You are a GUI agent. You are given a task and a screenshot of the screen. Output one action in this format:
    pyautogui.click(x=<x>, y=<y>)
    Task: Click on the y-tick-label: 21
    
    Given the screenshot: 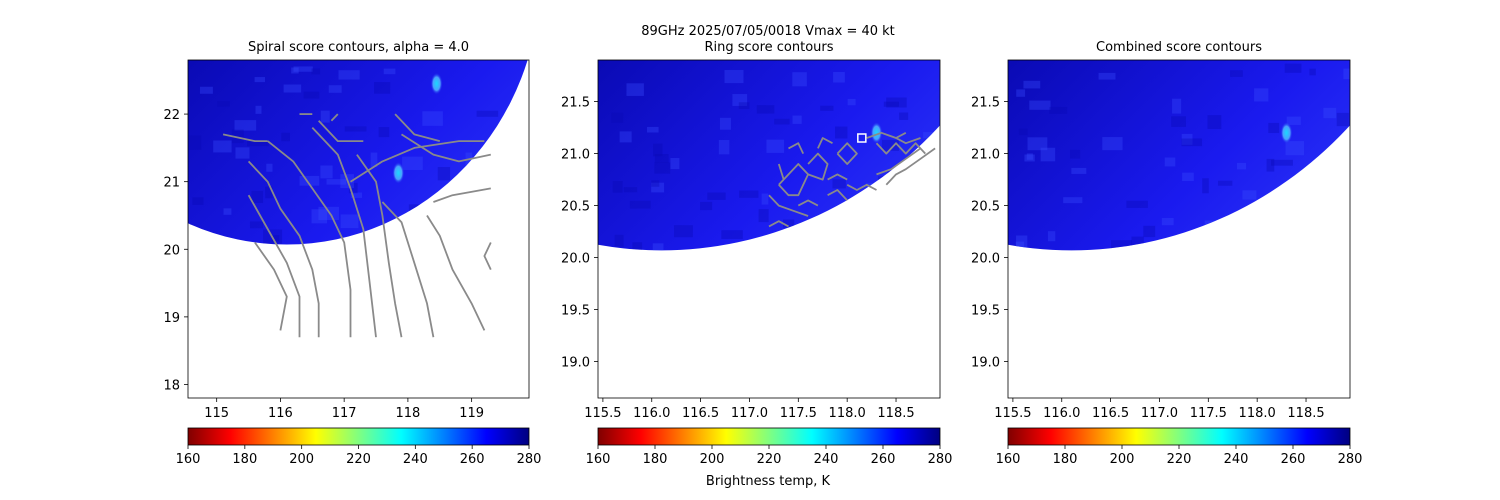 What is the action you would take?
    pyautogui.click(x=171, y=183)
    